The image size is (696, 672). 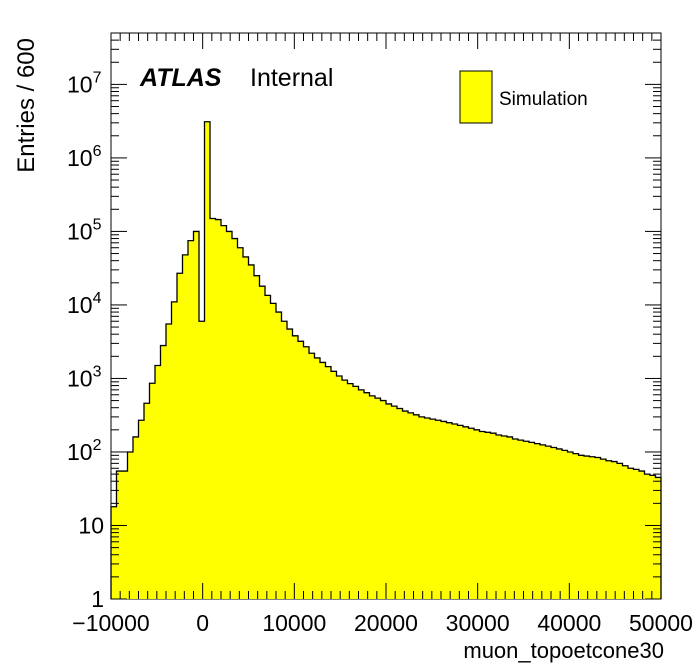 What do you see at coordinates (84, 157) in the screenshot?
I see `y-tick-label: 10⁶` at bounding box center [84, 157].